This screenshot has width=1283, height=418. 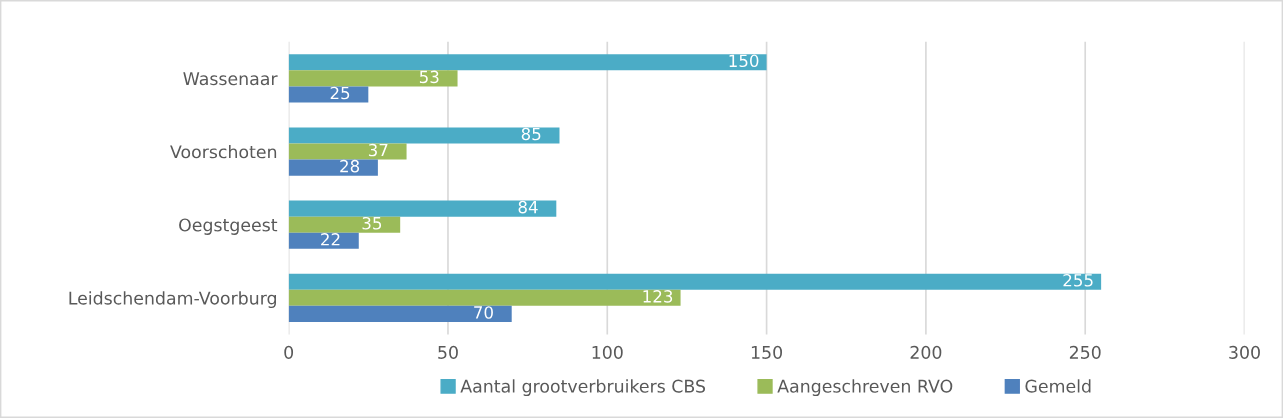 I want to click on x-tick-label: 200, so click(x=926, y=352).